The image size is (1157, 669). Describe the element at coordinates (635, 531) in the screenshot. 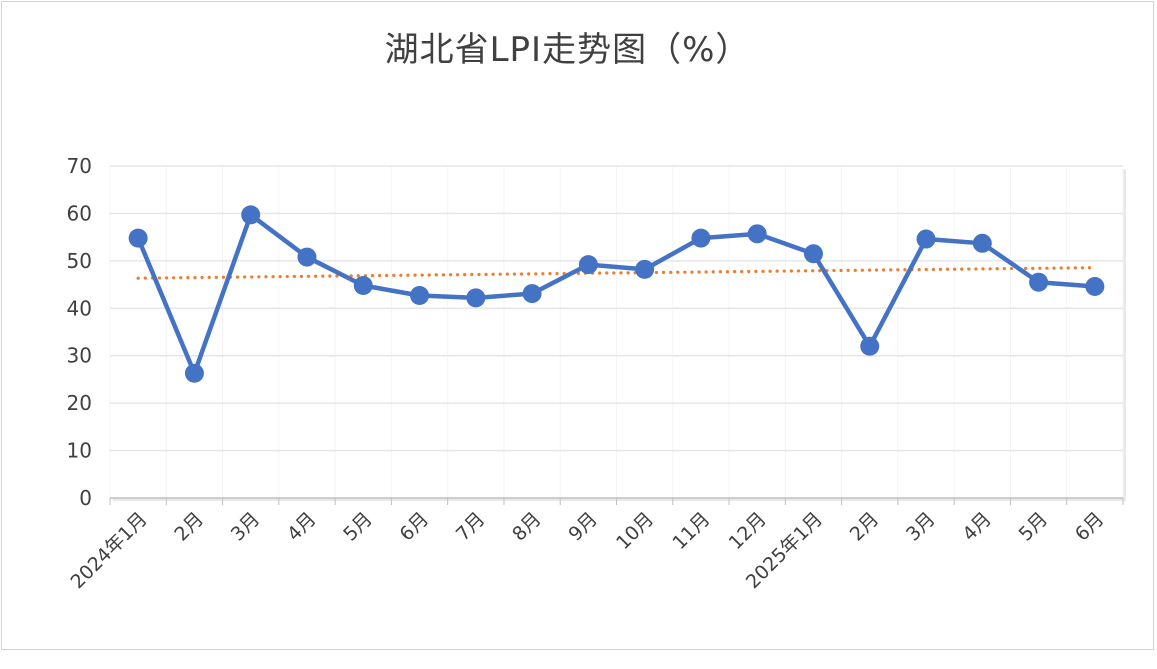

I see `x-tick-label: 10月` at that location.